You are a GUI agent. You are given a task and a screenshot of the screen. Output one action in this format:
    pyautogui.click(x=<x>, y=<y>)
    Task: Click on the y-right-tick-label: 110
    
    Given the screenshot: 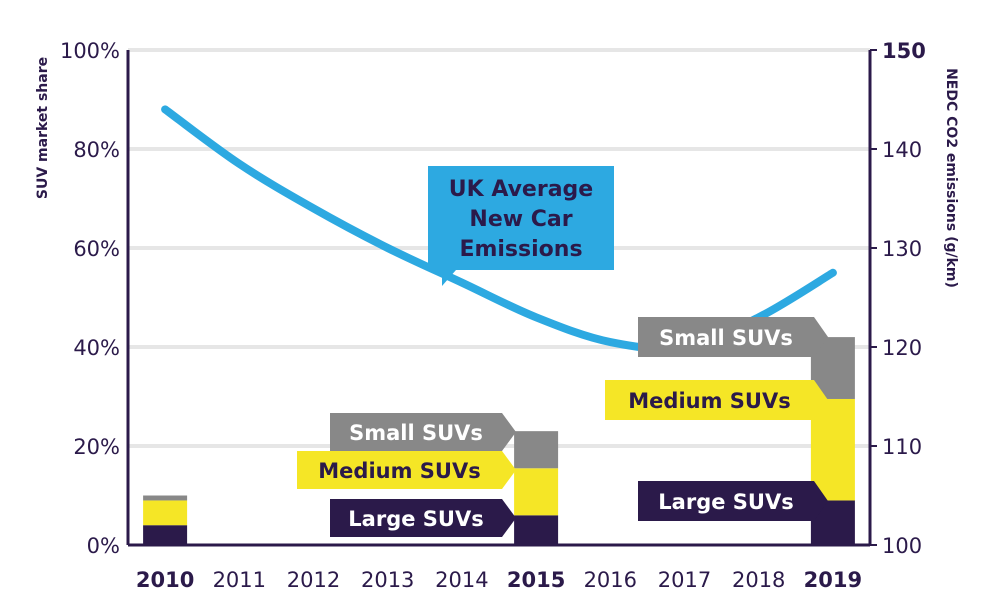 What is the action you would take?
    pyautogui.click(x=902, y=447)
    